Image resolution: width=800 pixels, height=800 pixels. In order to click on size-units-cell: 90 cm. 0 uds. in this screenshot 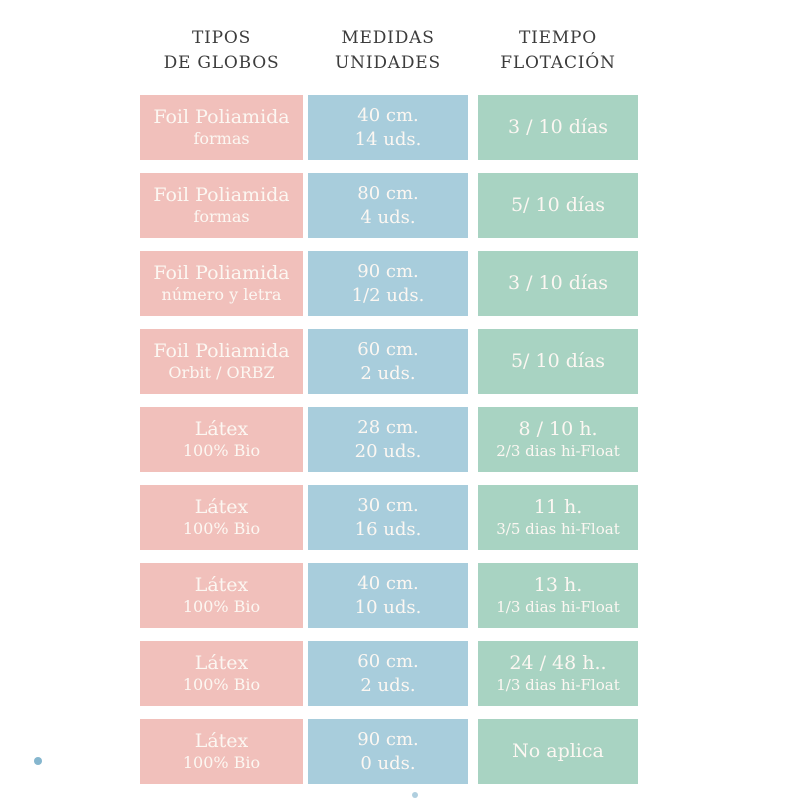, I will do `click(388, 751)`.